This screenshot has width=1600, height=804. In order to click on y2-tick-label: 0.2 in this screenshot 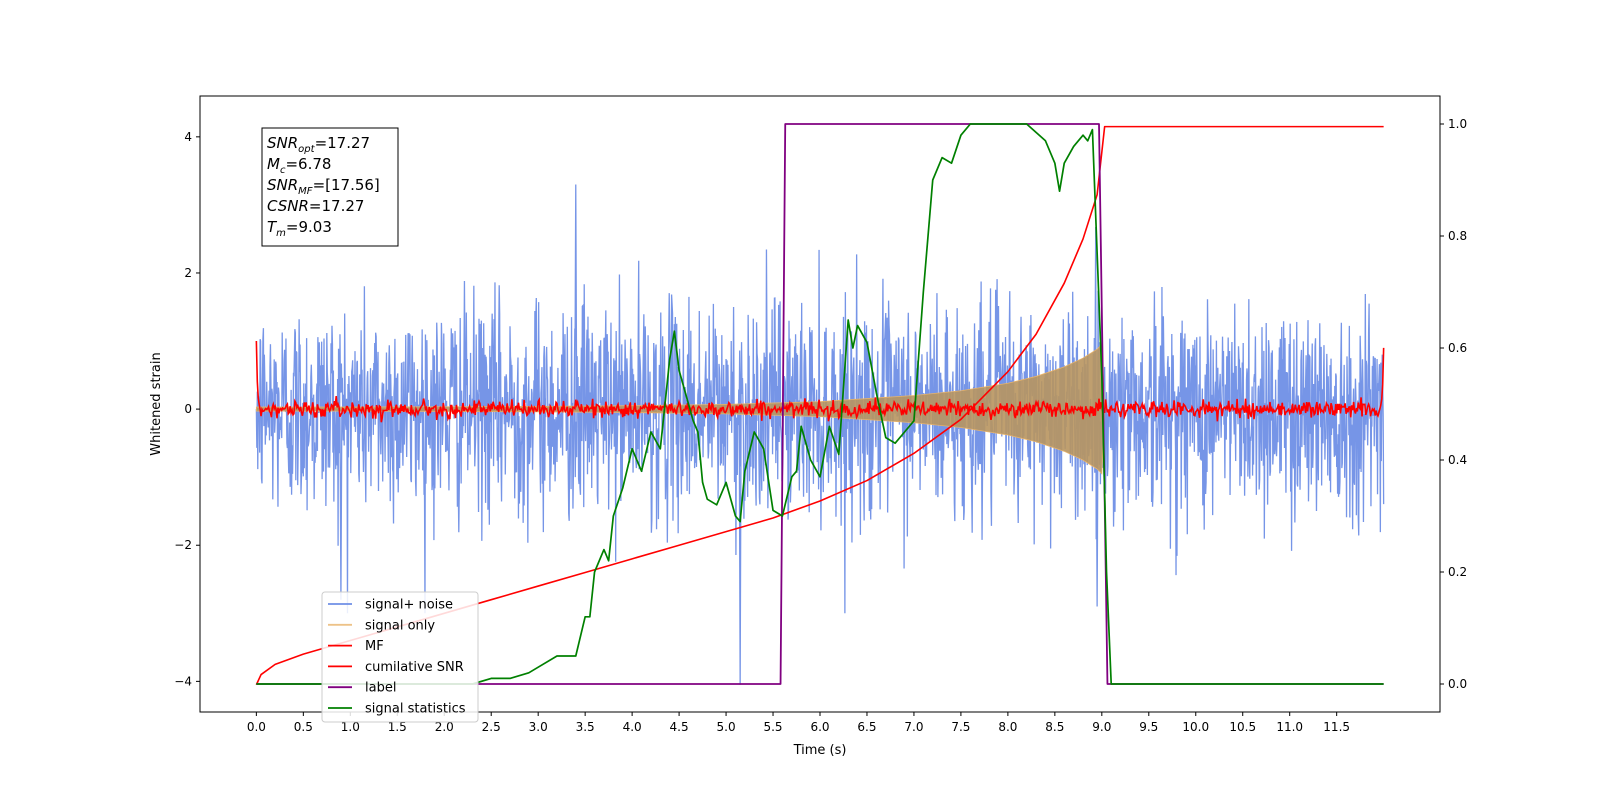, I will do `click(1457, 572)`.